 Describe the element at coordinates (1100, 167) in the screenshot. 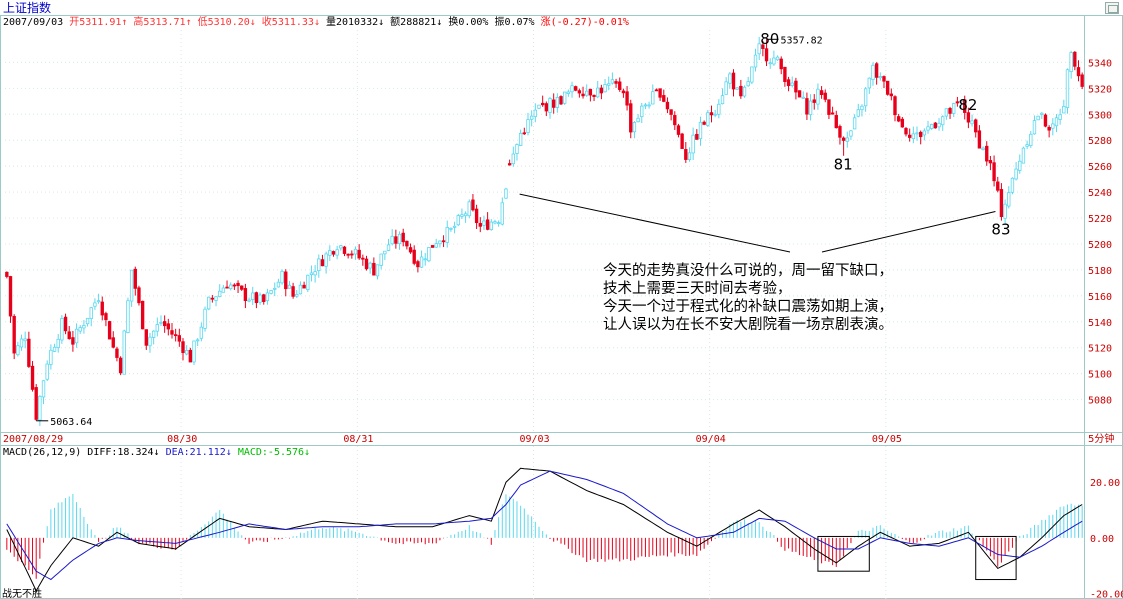

I see `price-tick-label: 5260` at that location.